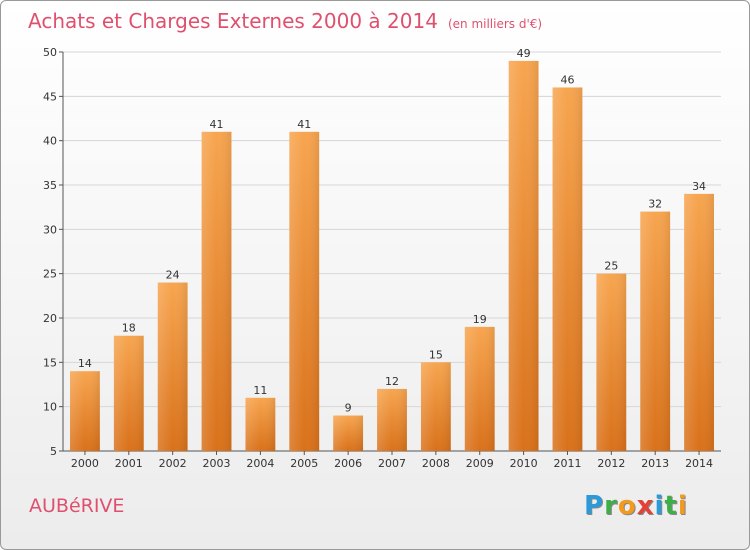 The width and height of the screenshot is (750, 550). I want to click on data-label: 11, so click(260, 390).